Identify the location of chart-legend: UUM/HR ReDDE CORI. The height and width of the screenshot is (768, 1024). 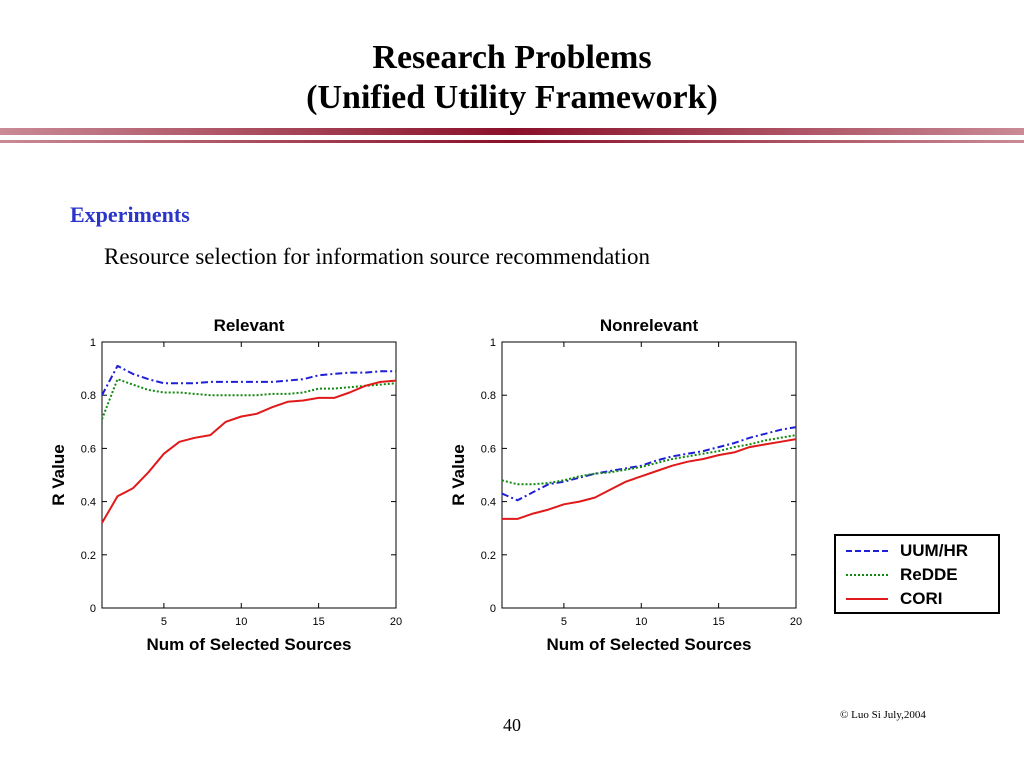
(917, 574).